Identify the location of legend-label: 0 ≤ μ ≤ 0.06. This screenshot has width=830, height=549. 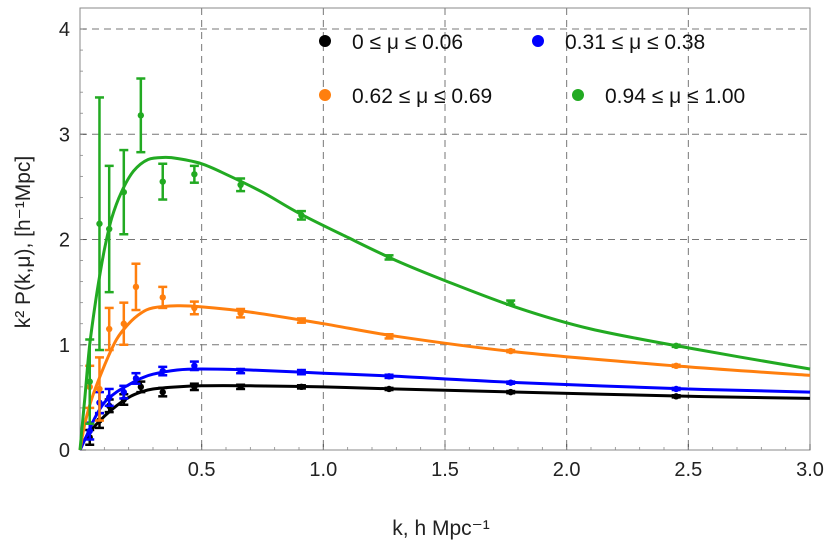
(407, 42).